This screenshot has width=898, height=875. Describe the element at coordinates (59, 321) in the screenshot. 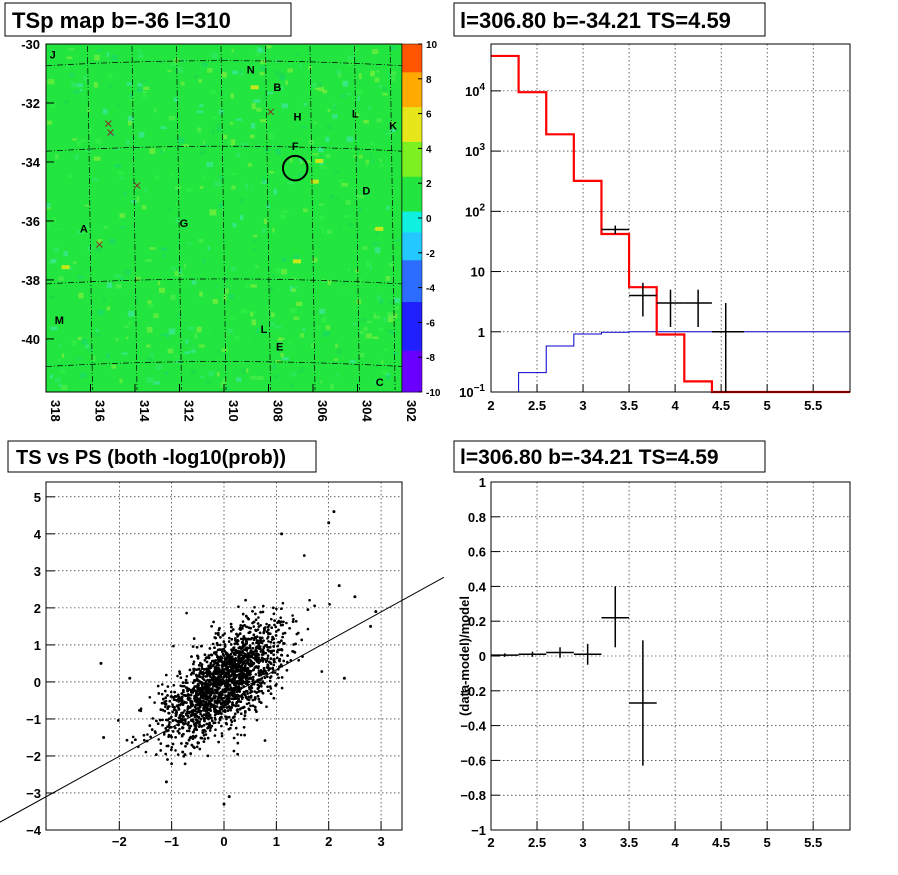

I see `map-source-label: M` at that location.